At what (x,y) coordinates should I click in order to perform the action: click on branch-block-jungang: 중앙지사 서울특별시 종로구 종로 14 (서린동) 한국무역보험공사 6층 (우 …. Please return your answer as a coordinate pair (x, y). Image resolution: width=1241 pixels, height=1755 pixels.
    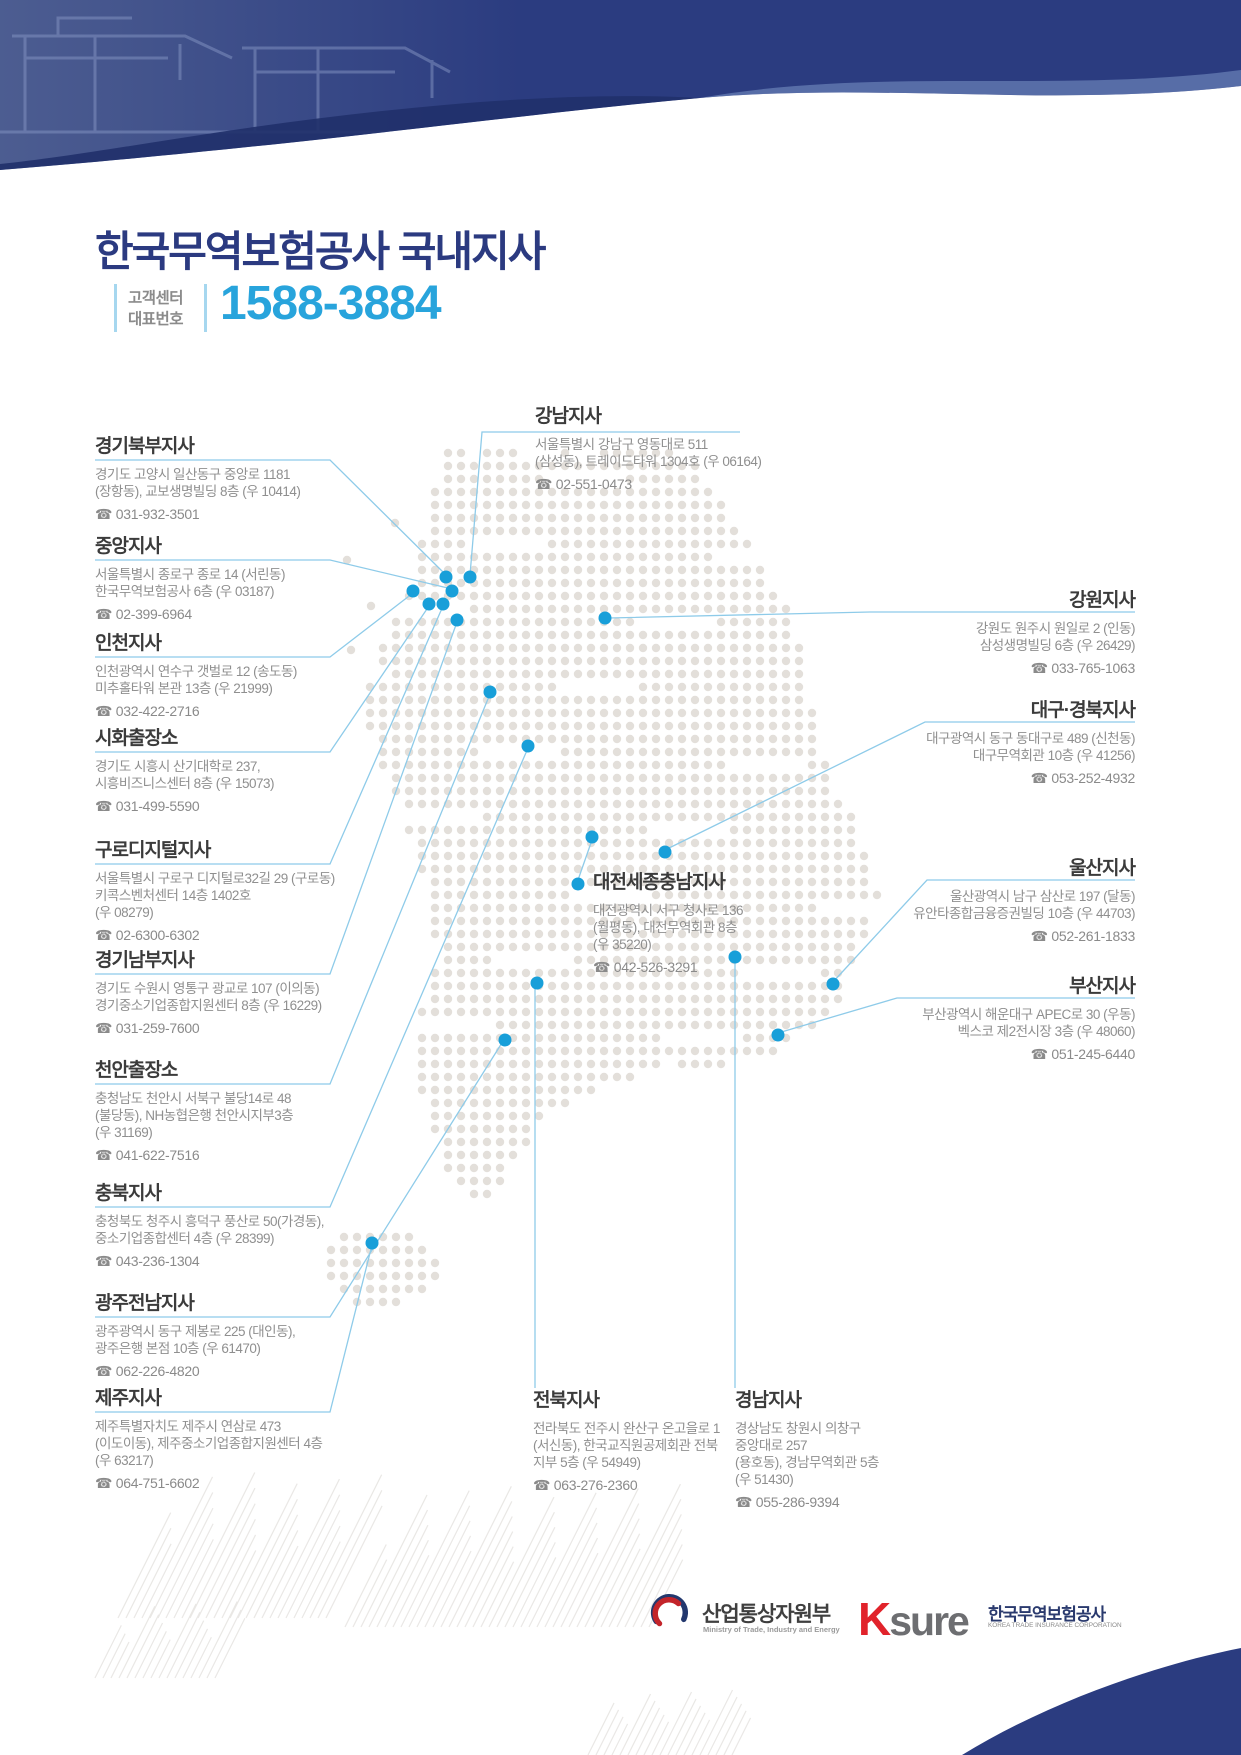
    Looking at the image, I should click on (245, 579).